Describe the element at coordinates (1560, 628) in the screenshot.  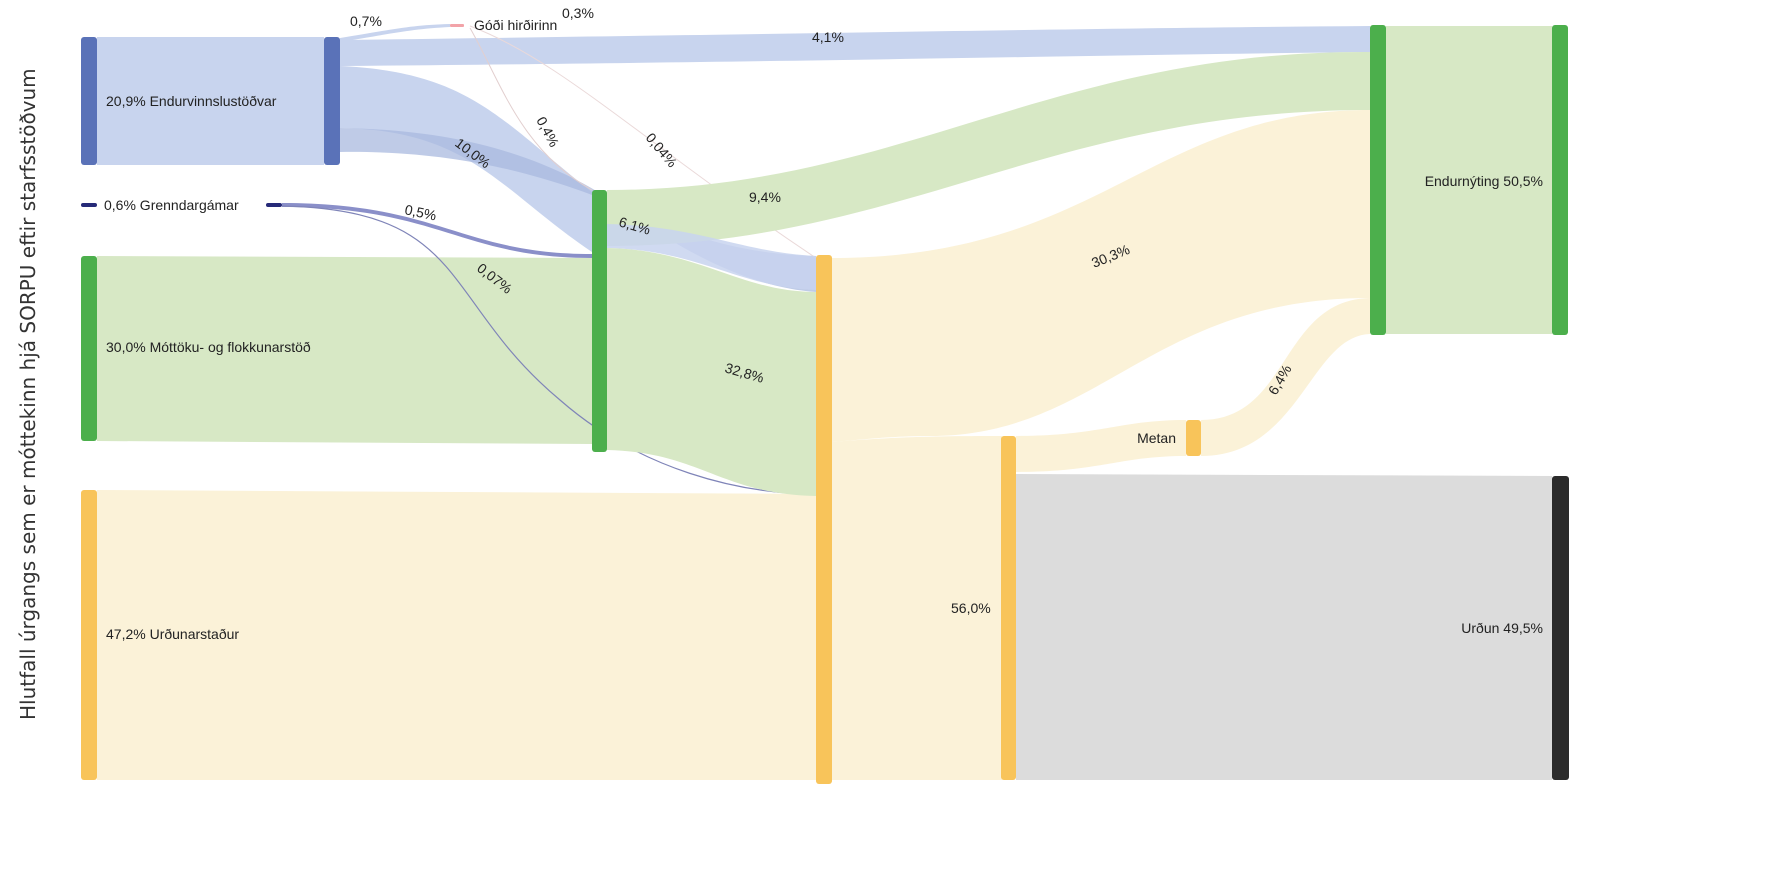
I see `node-urdun` at that location.